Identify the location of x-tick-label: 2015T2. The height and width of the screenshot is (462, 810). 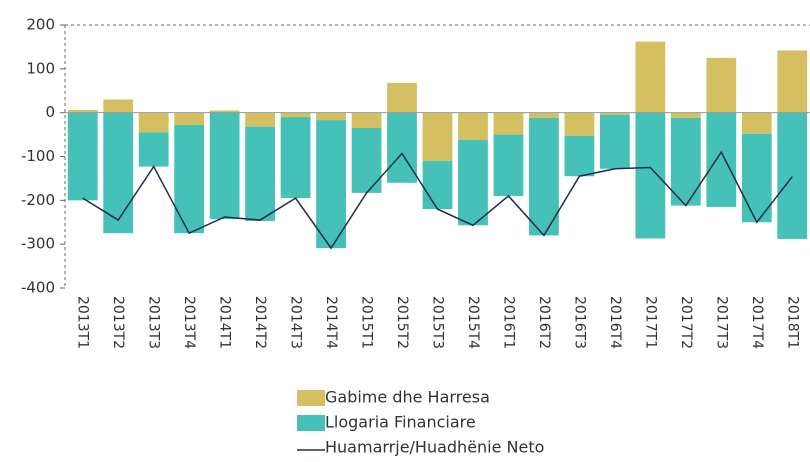
(402, 322).